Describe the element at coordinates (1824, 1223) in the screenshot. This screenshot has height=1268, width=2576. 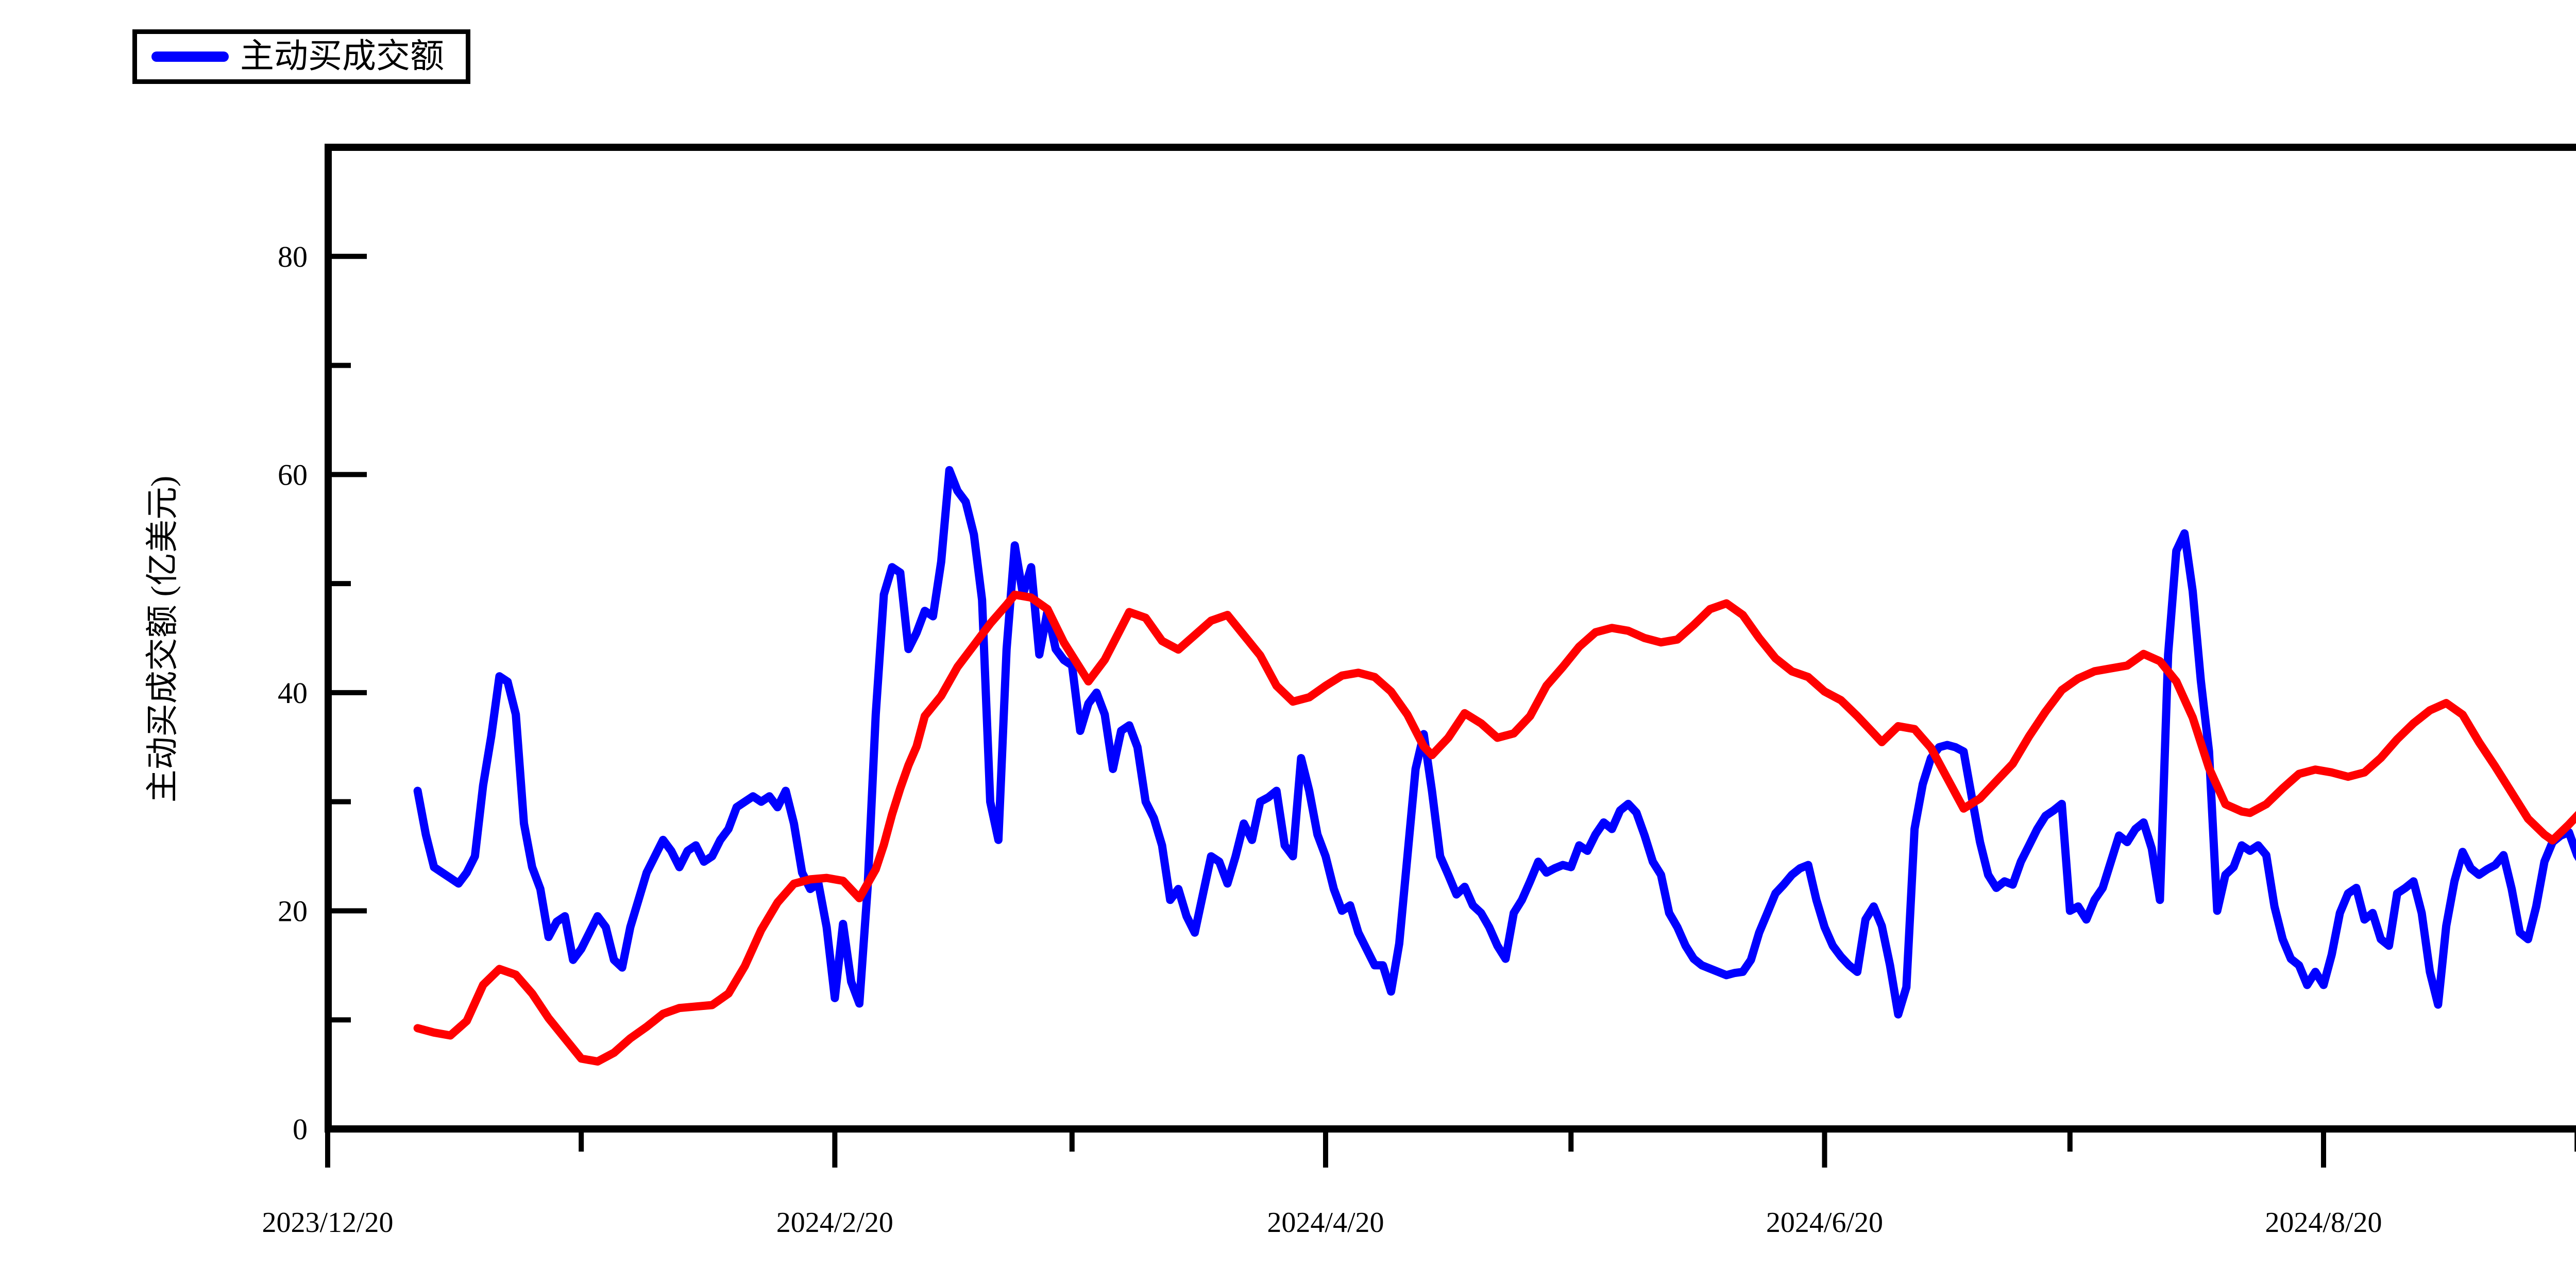
I see `x-tick-label: 2024/6/20` at that location.